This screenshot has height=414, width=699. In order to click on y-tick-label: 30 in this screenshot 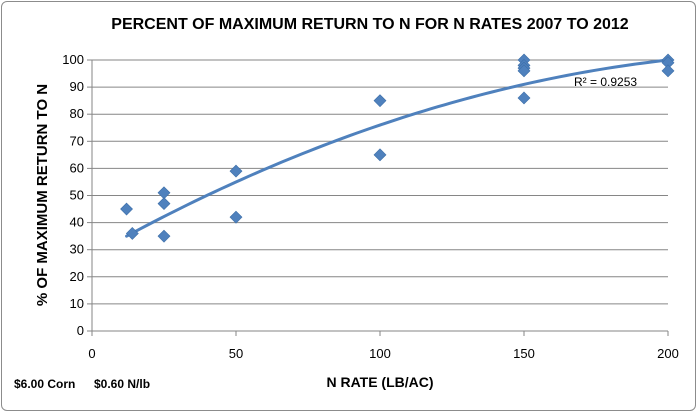, I will do `click(77, 249)`.